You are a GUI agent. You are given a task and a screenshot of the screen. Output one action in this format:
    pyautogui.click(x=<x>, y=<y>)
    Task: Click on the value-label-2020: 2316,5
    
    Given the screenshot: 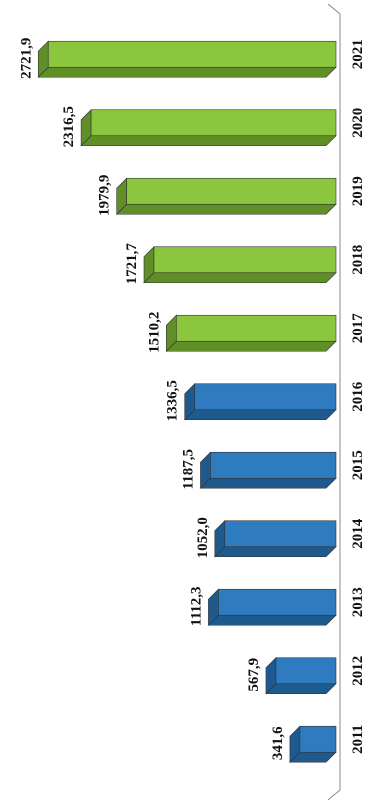 What is the action you would take?
    pyautogui.click(x=69, y=126)
    